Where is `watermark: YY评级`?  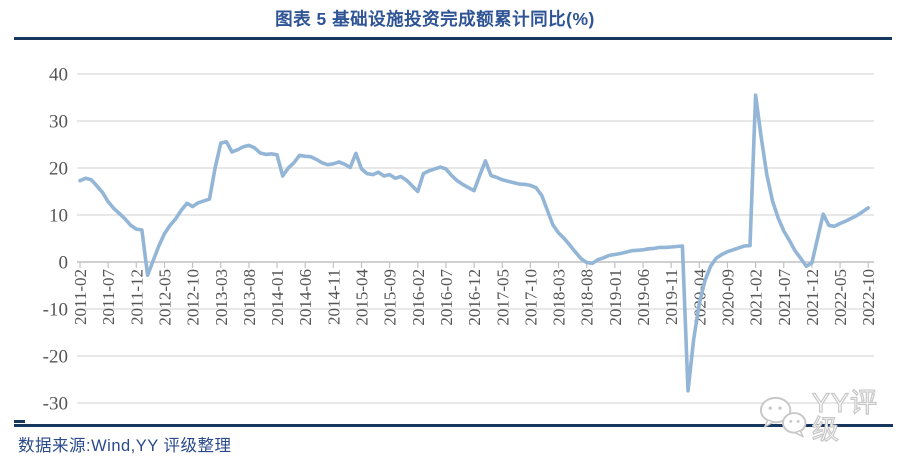
watermark: YY评级 is located at coordinates (831, 416).